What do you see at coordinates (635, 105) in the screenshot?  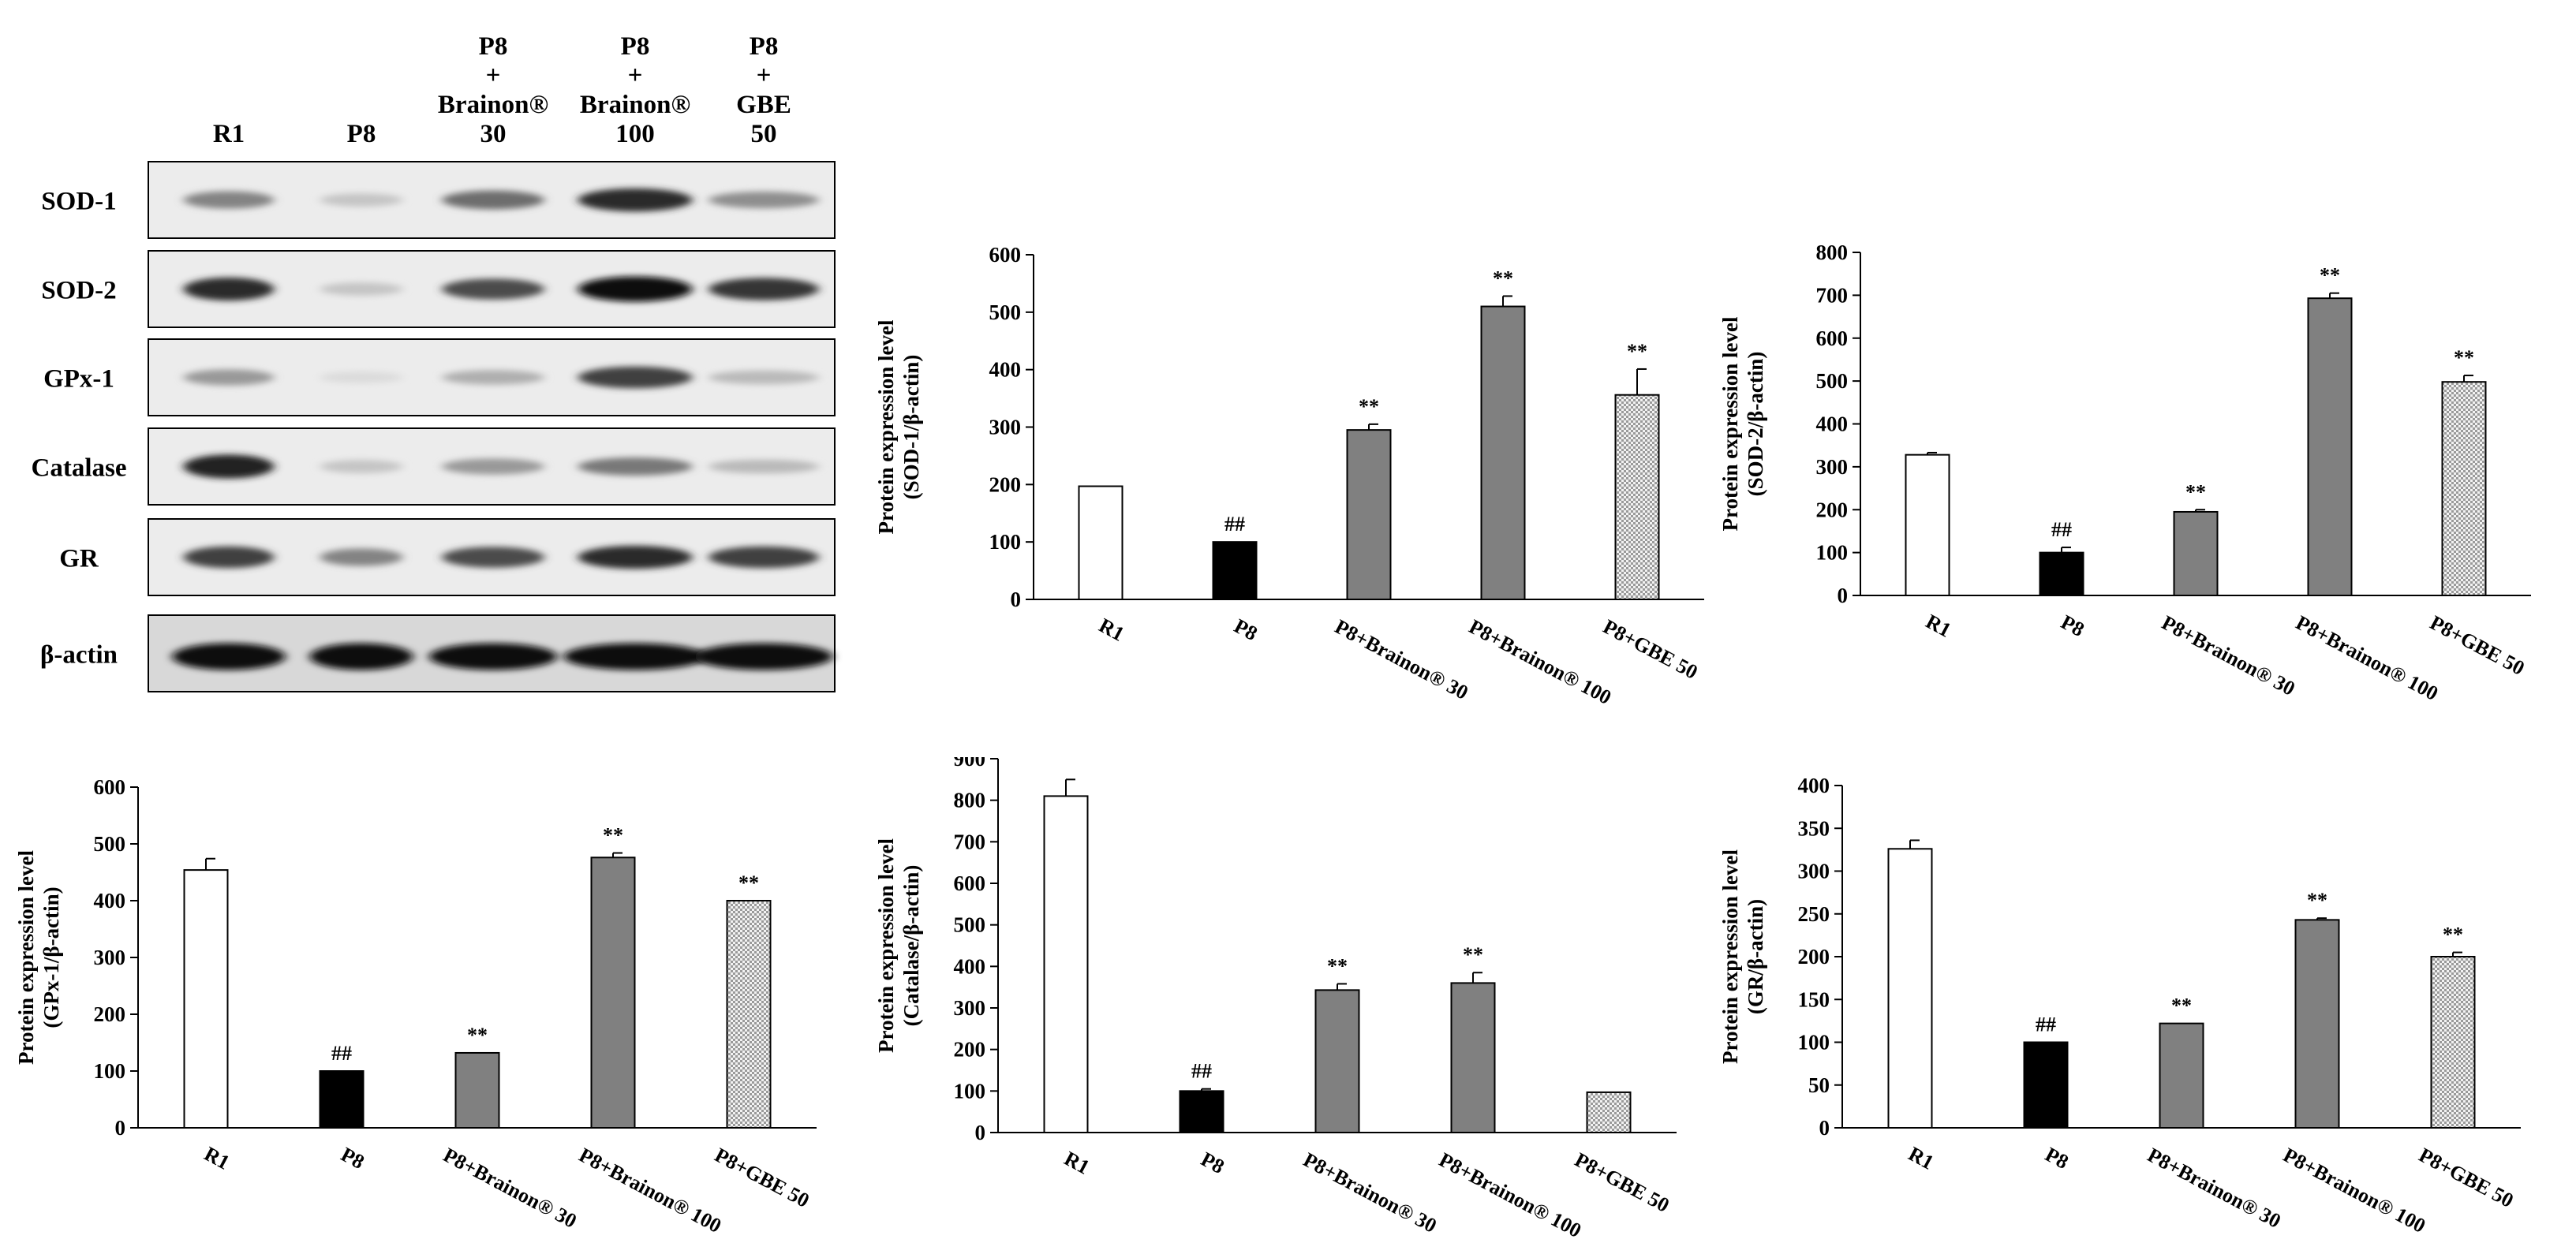 I see `lane-header-text: Brainon®` at bounding box center [635, 105].